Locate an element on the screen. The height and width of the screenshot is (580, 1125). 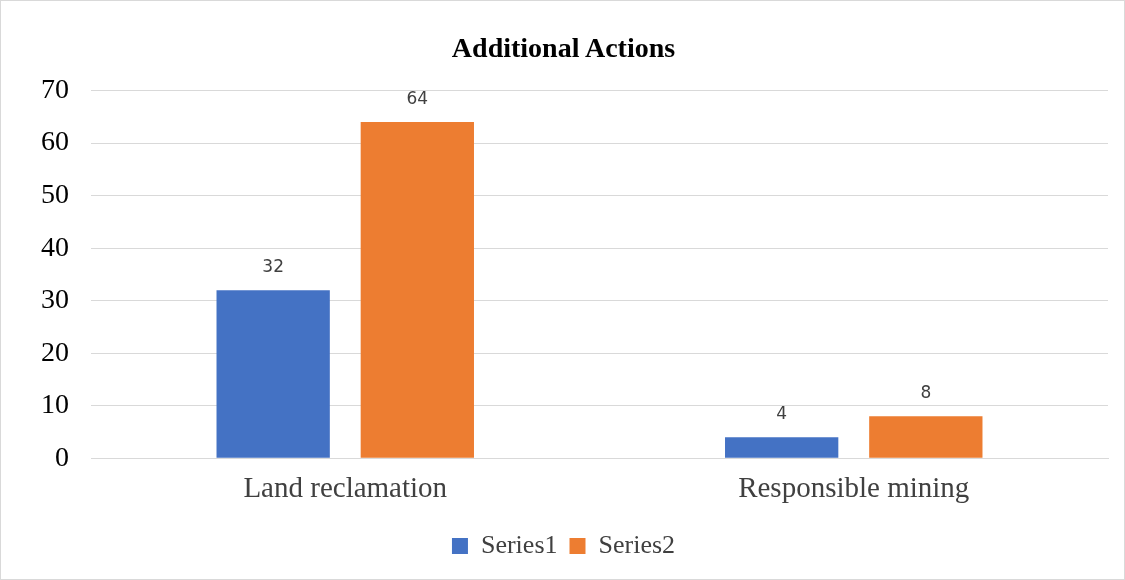
x-tick-label: Land reclamation is located at coordinates (345, 487).